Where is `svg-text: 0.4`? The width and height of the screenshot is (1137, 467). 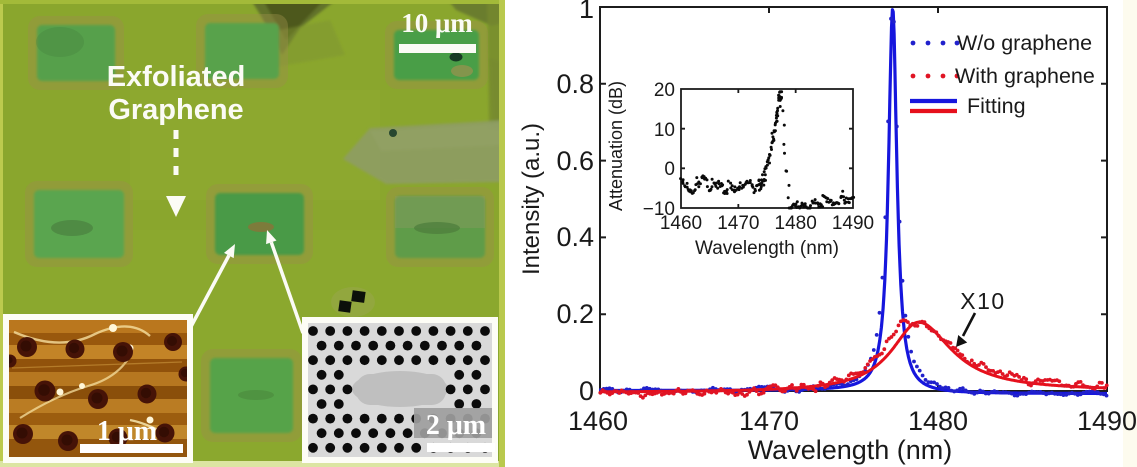 svg-text: 0.4 is located at coordinates (575, 237).